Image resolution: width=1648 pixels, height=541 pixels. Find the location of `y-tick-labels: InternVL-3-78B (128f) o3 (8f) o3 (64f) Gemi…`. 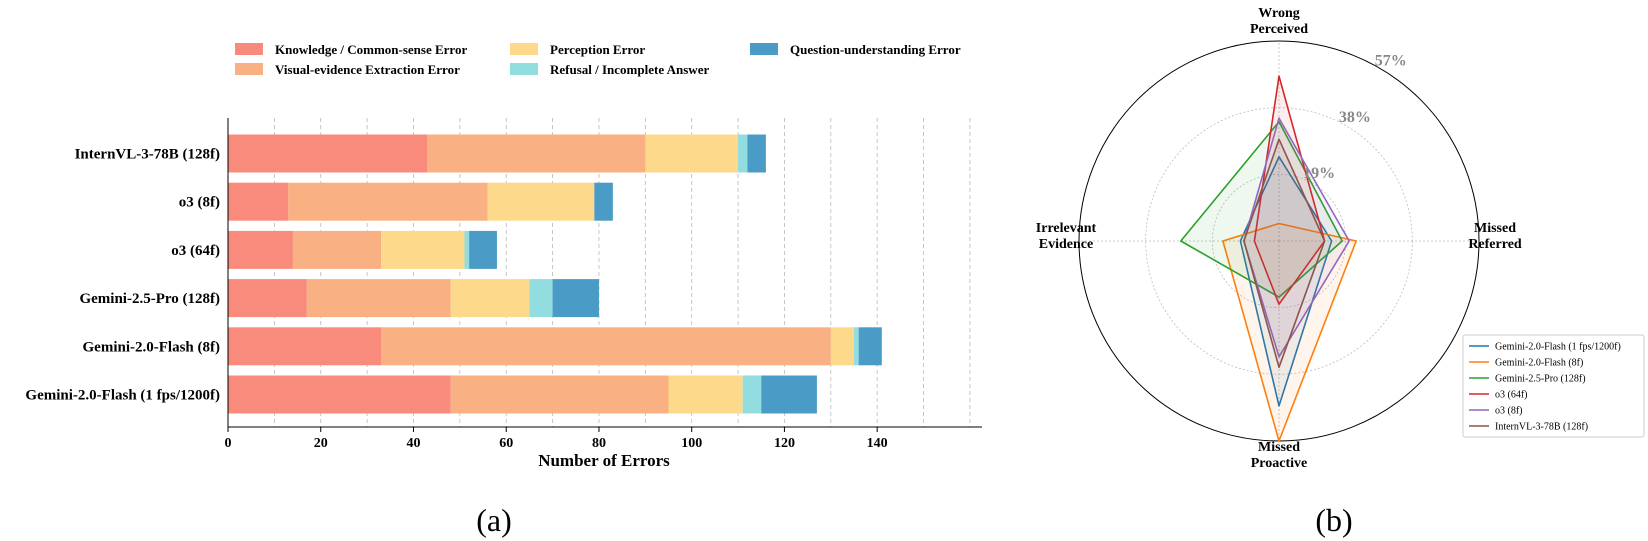

y-tick-labels: InternVL-3-78B (128f) o3 (8f) o3 (64f) Gemi… is located at coordinates (122, 275).